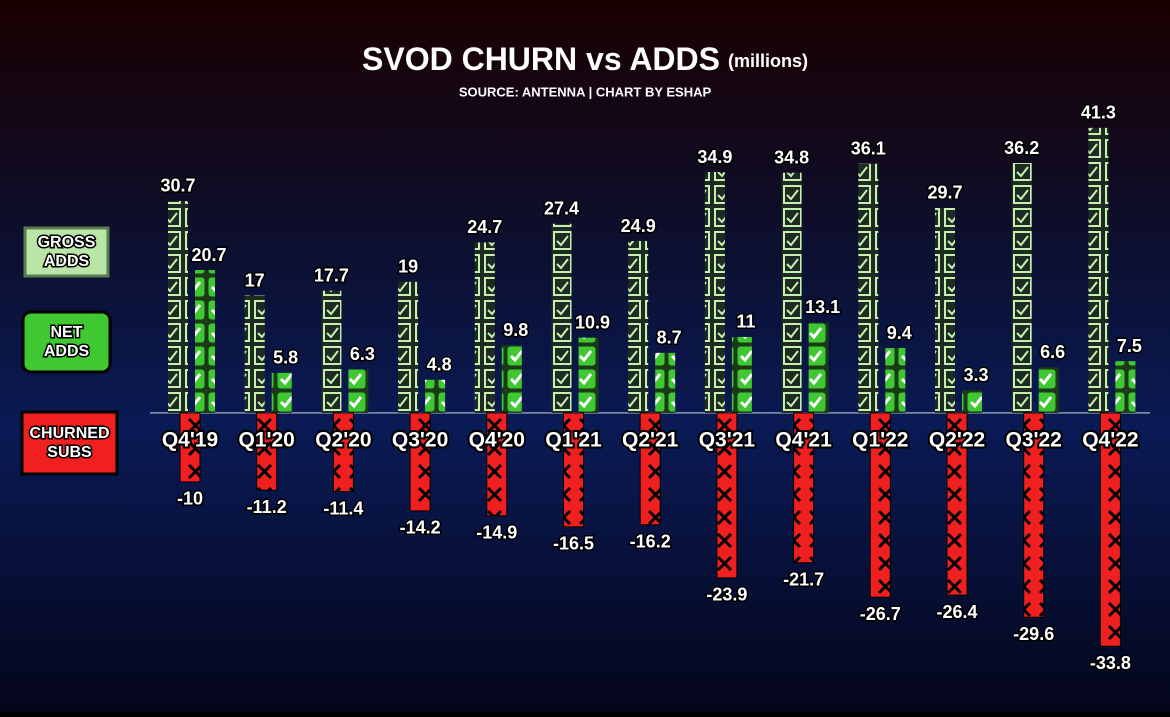  I want to click on value-label: 4.8, so click(439, 365).